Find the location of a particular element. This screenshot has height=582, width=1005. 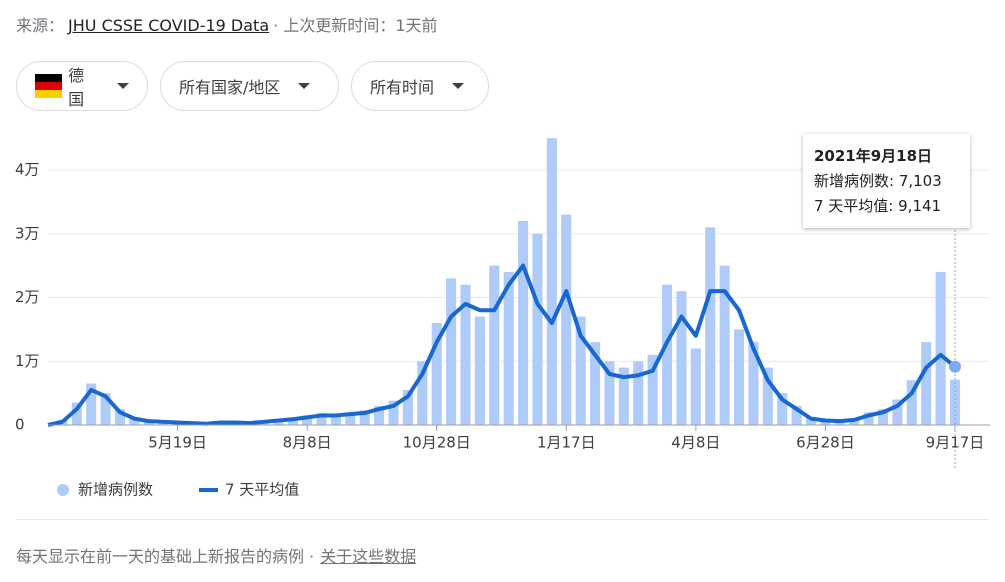

y-tick-label: 2万 is located at coordinates (27, 297).